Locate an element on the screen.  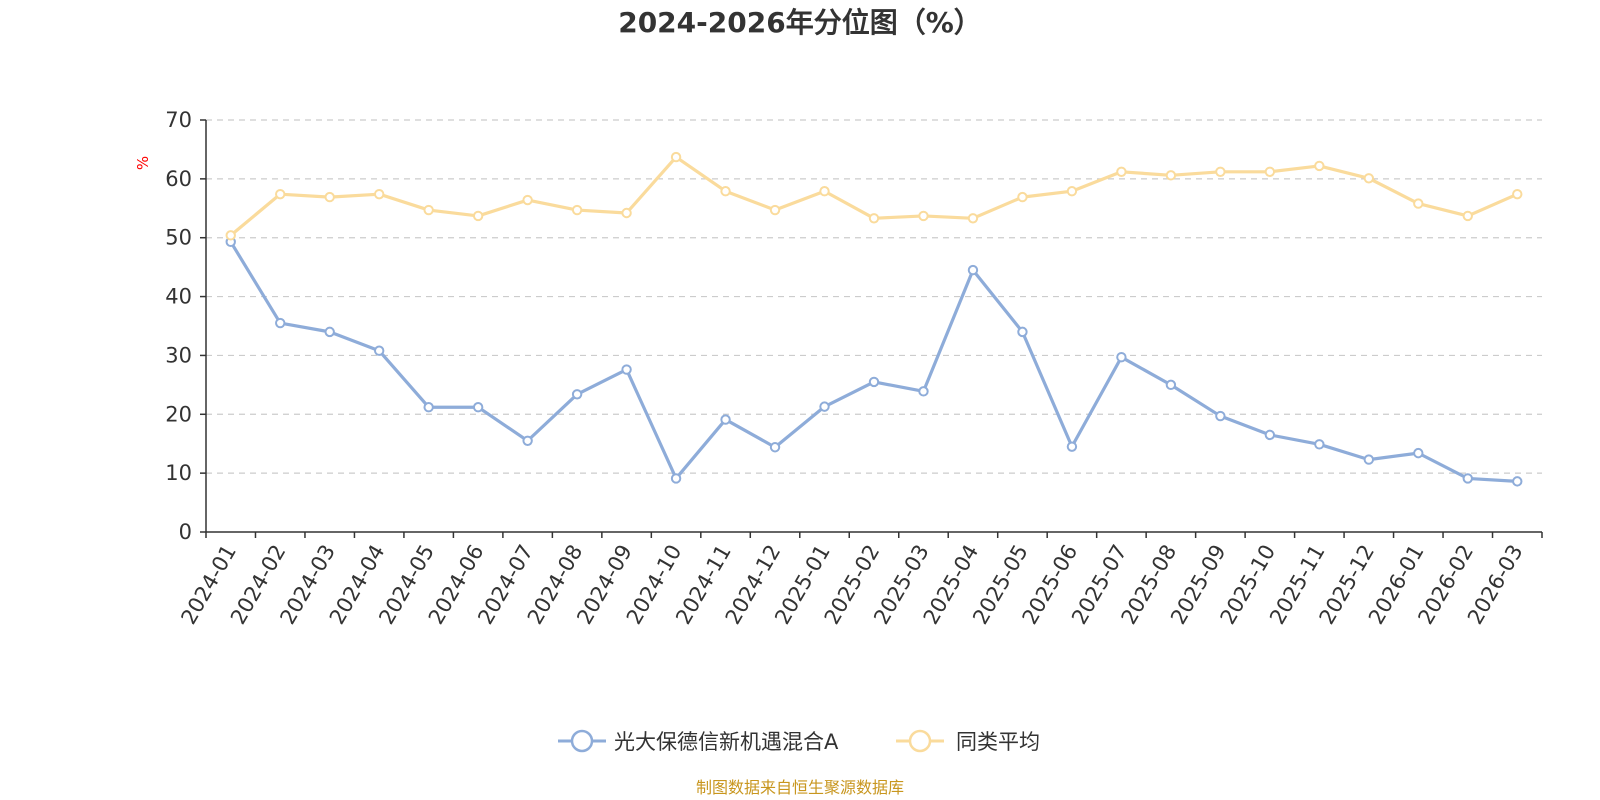
series-line is located at coordinates (874, 196).